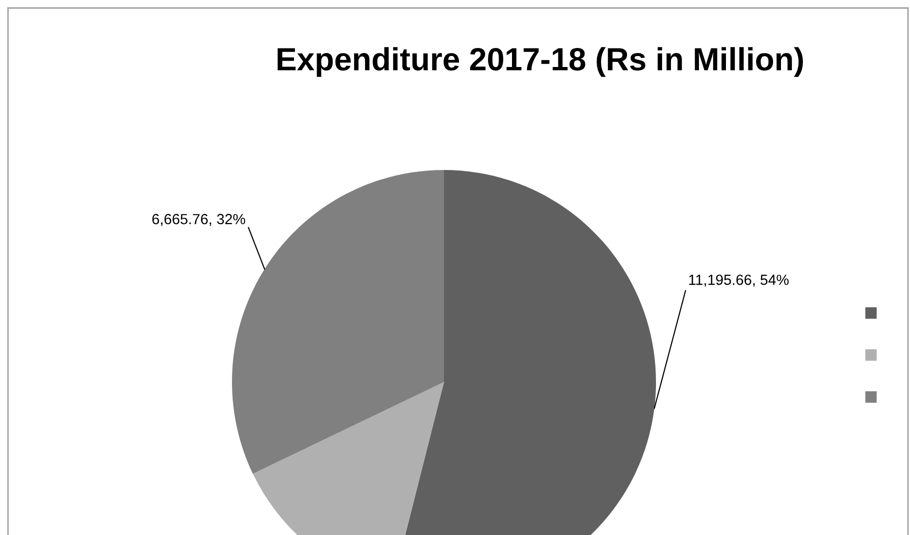 This screenshot has width=910, height=535. Describe the element at coordinates (540, 62) in the screenshot. I see `chart-title: Expenditure 2017-18 (Rs in Million)` at that location.